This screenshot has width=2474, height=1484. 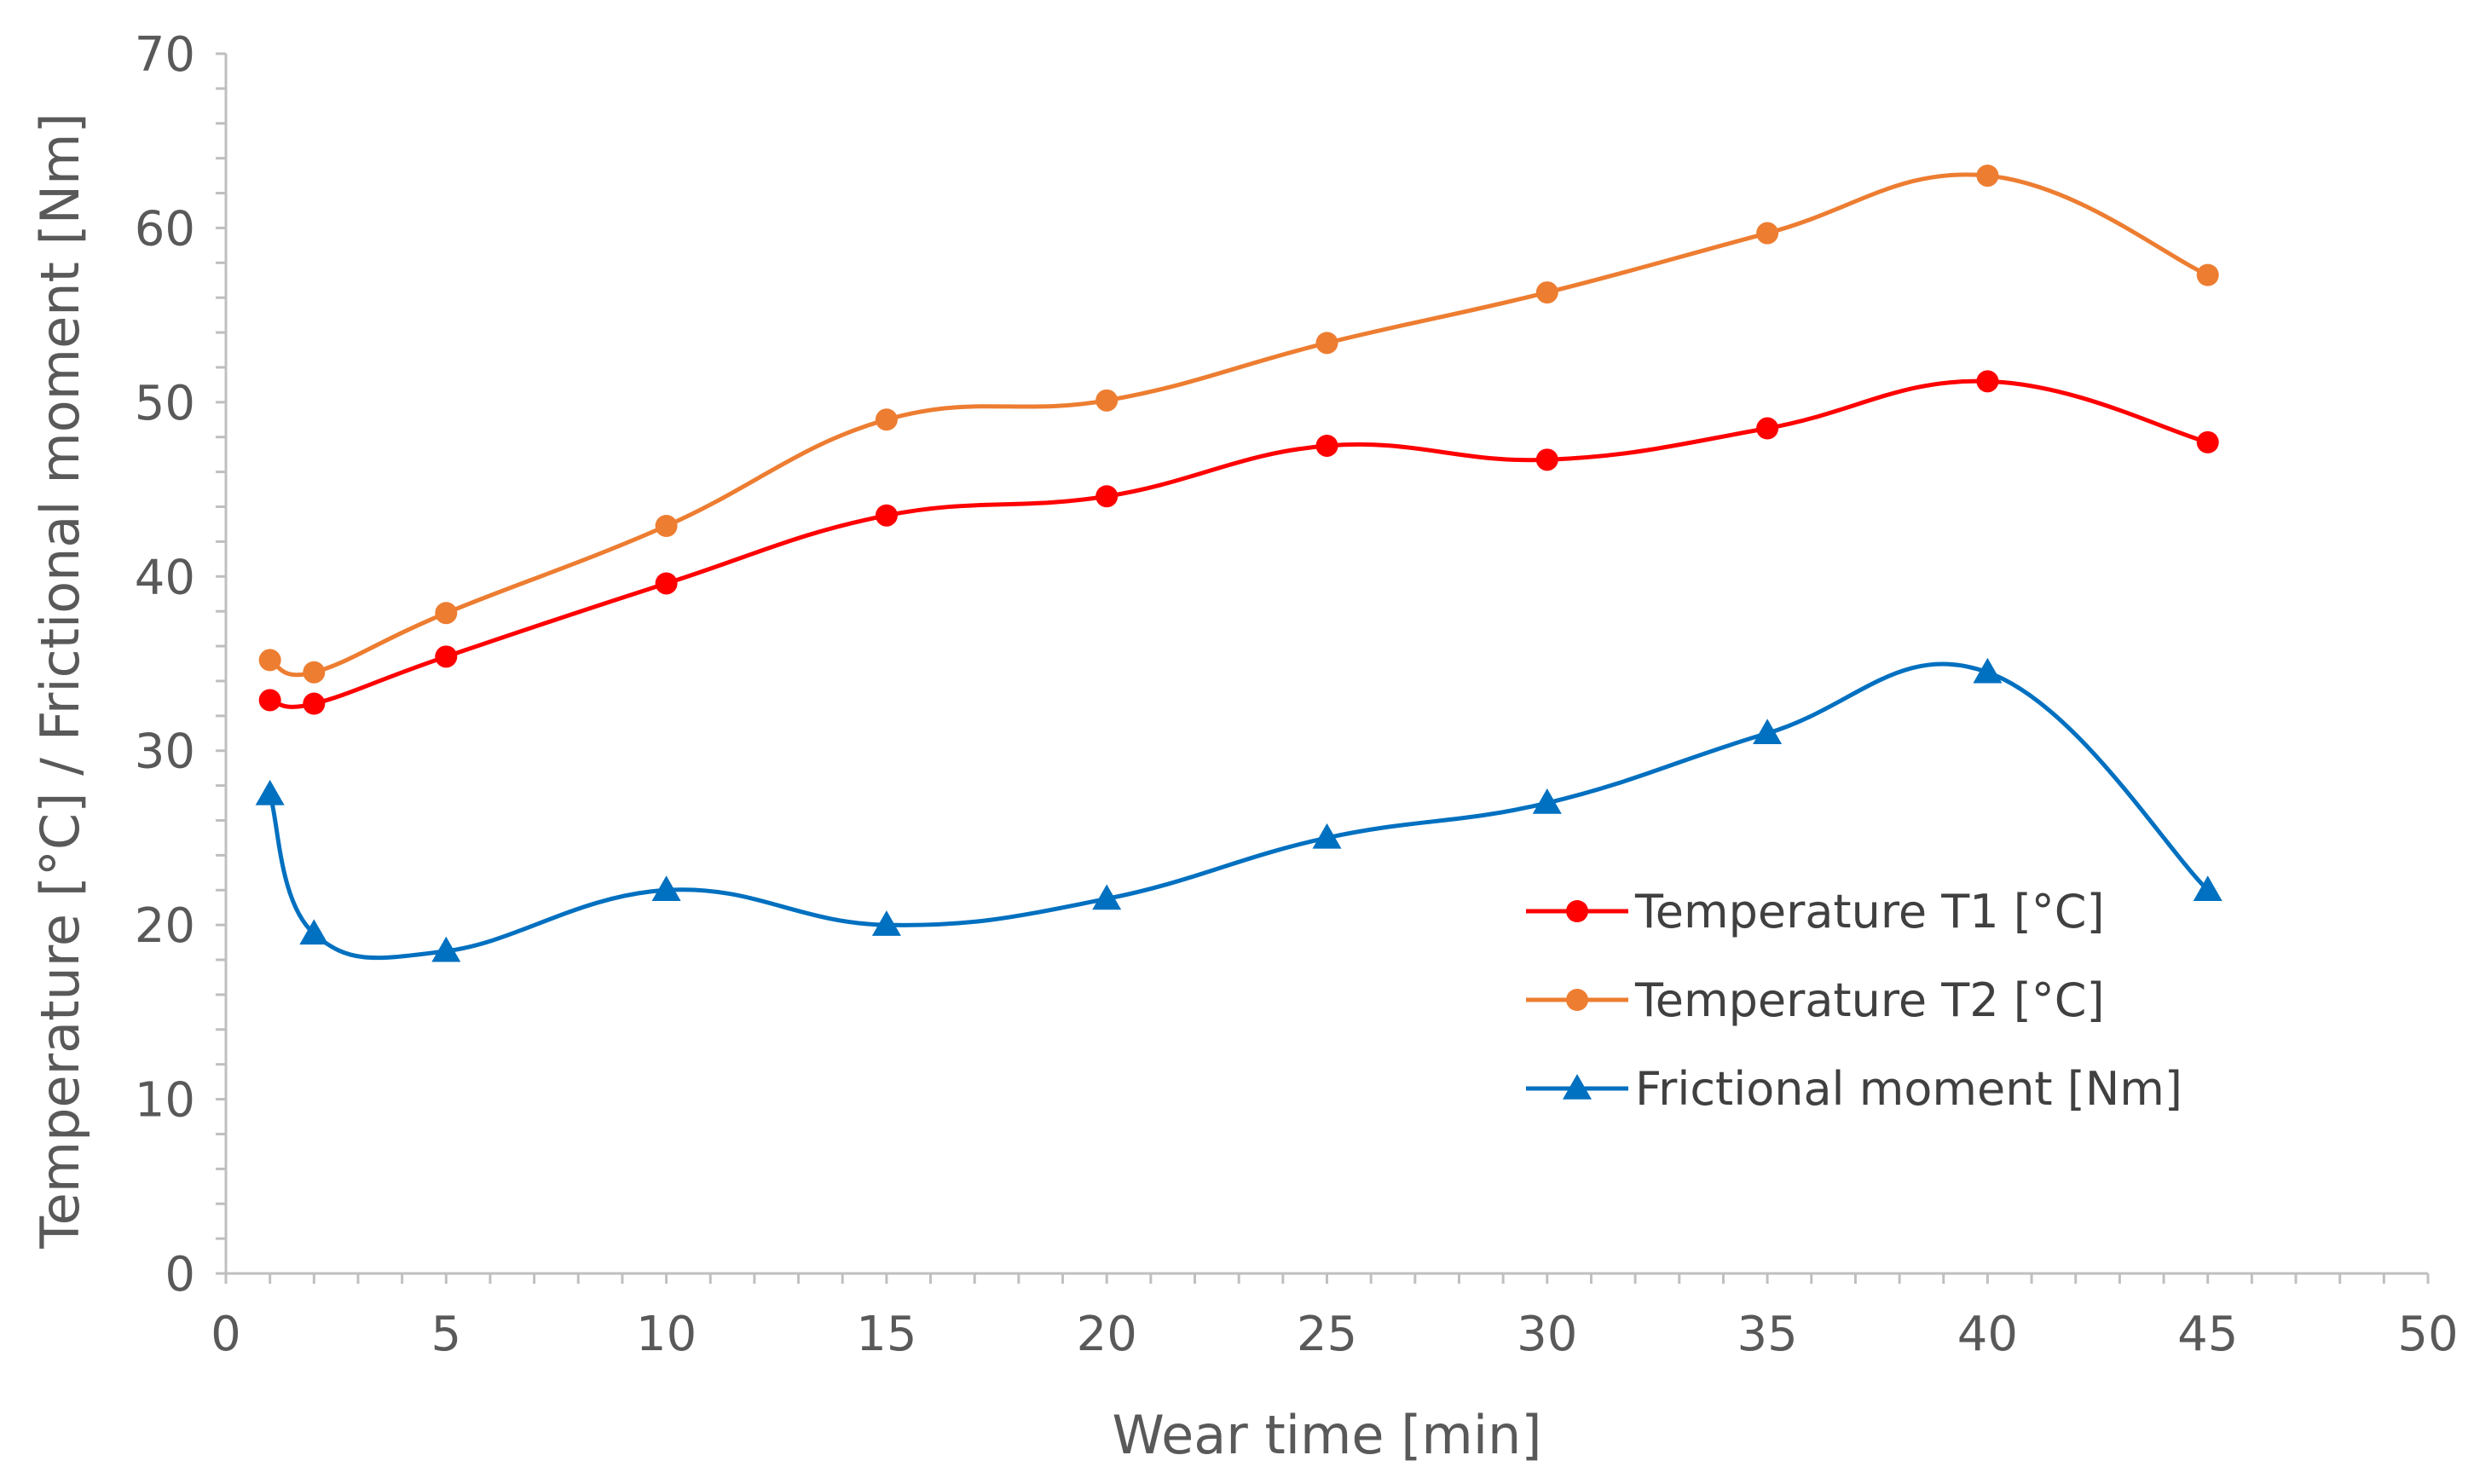 I want to click on legend-item: Temperature T2 [°C], so click(x=1815, y=1000).